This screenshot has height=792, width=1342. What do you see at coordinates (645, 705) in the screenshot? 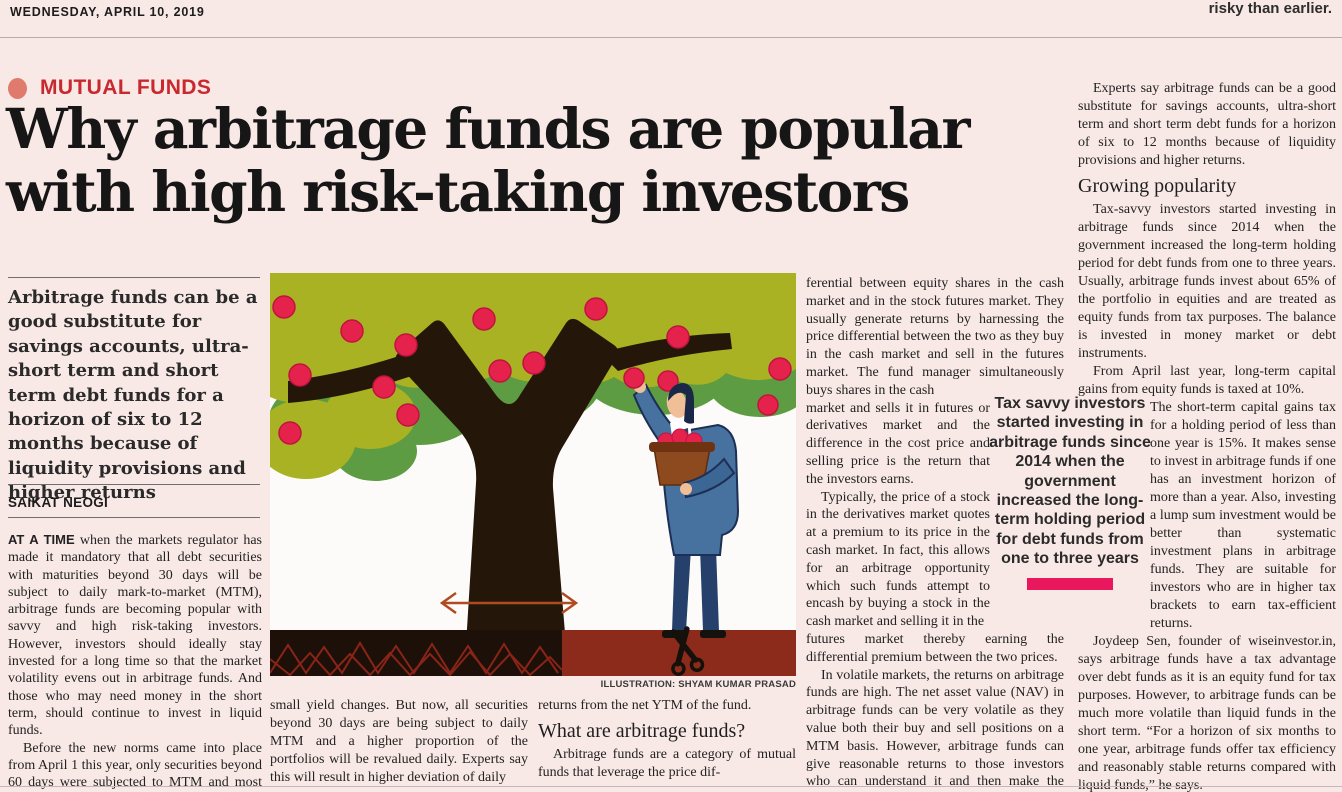
I see `paragraph: returns from the net YTM of the fund.` at bounding box center [645, 705].